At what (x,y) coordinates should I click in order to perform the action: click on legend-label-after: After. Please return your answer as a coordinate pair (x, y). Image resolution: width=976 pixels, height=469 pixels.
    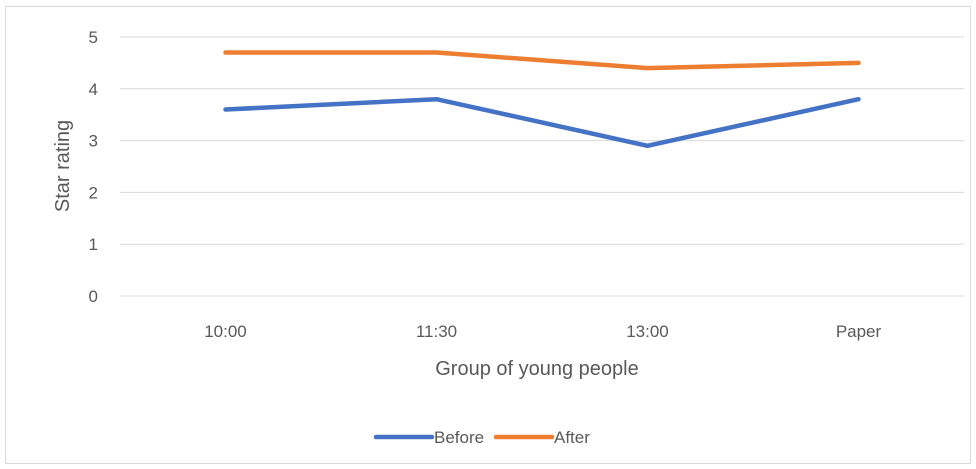
    Looking at the image, I should click on (572, 437).